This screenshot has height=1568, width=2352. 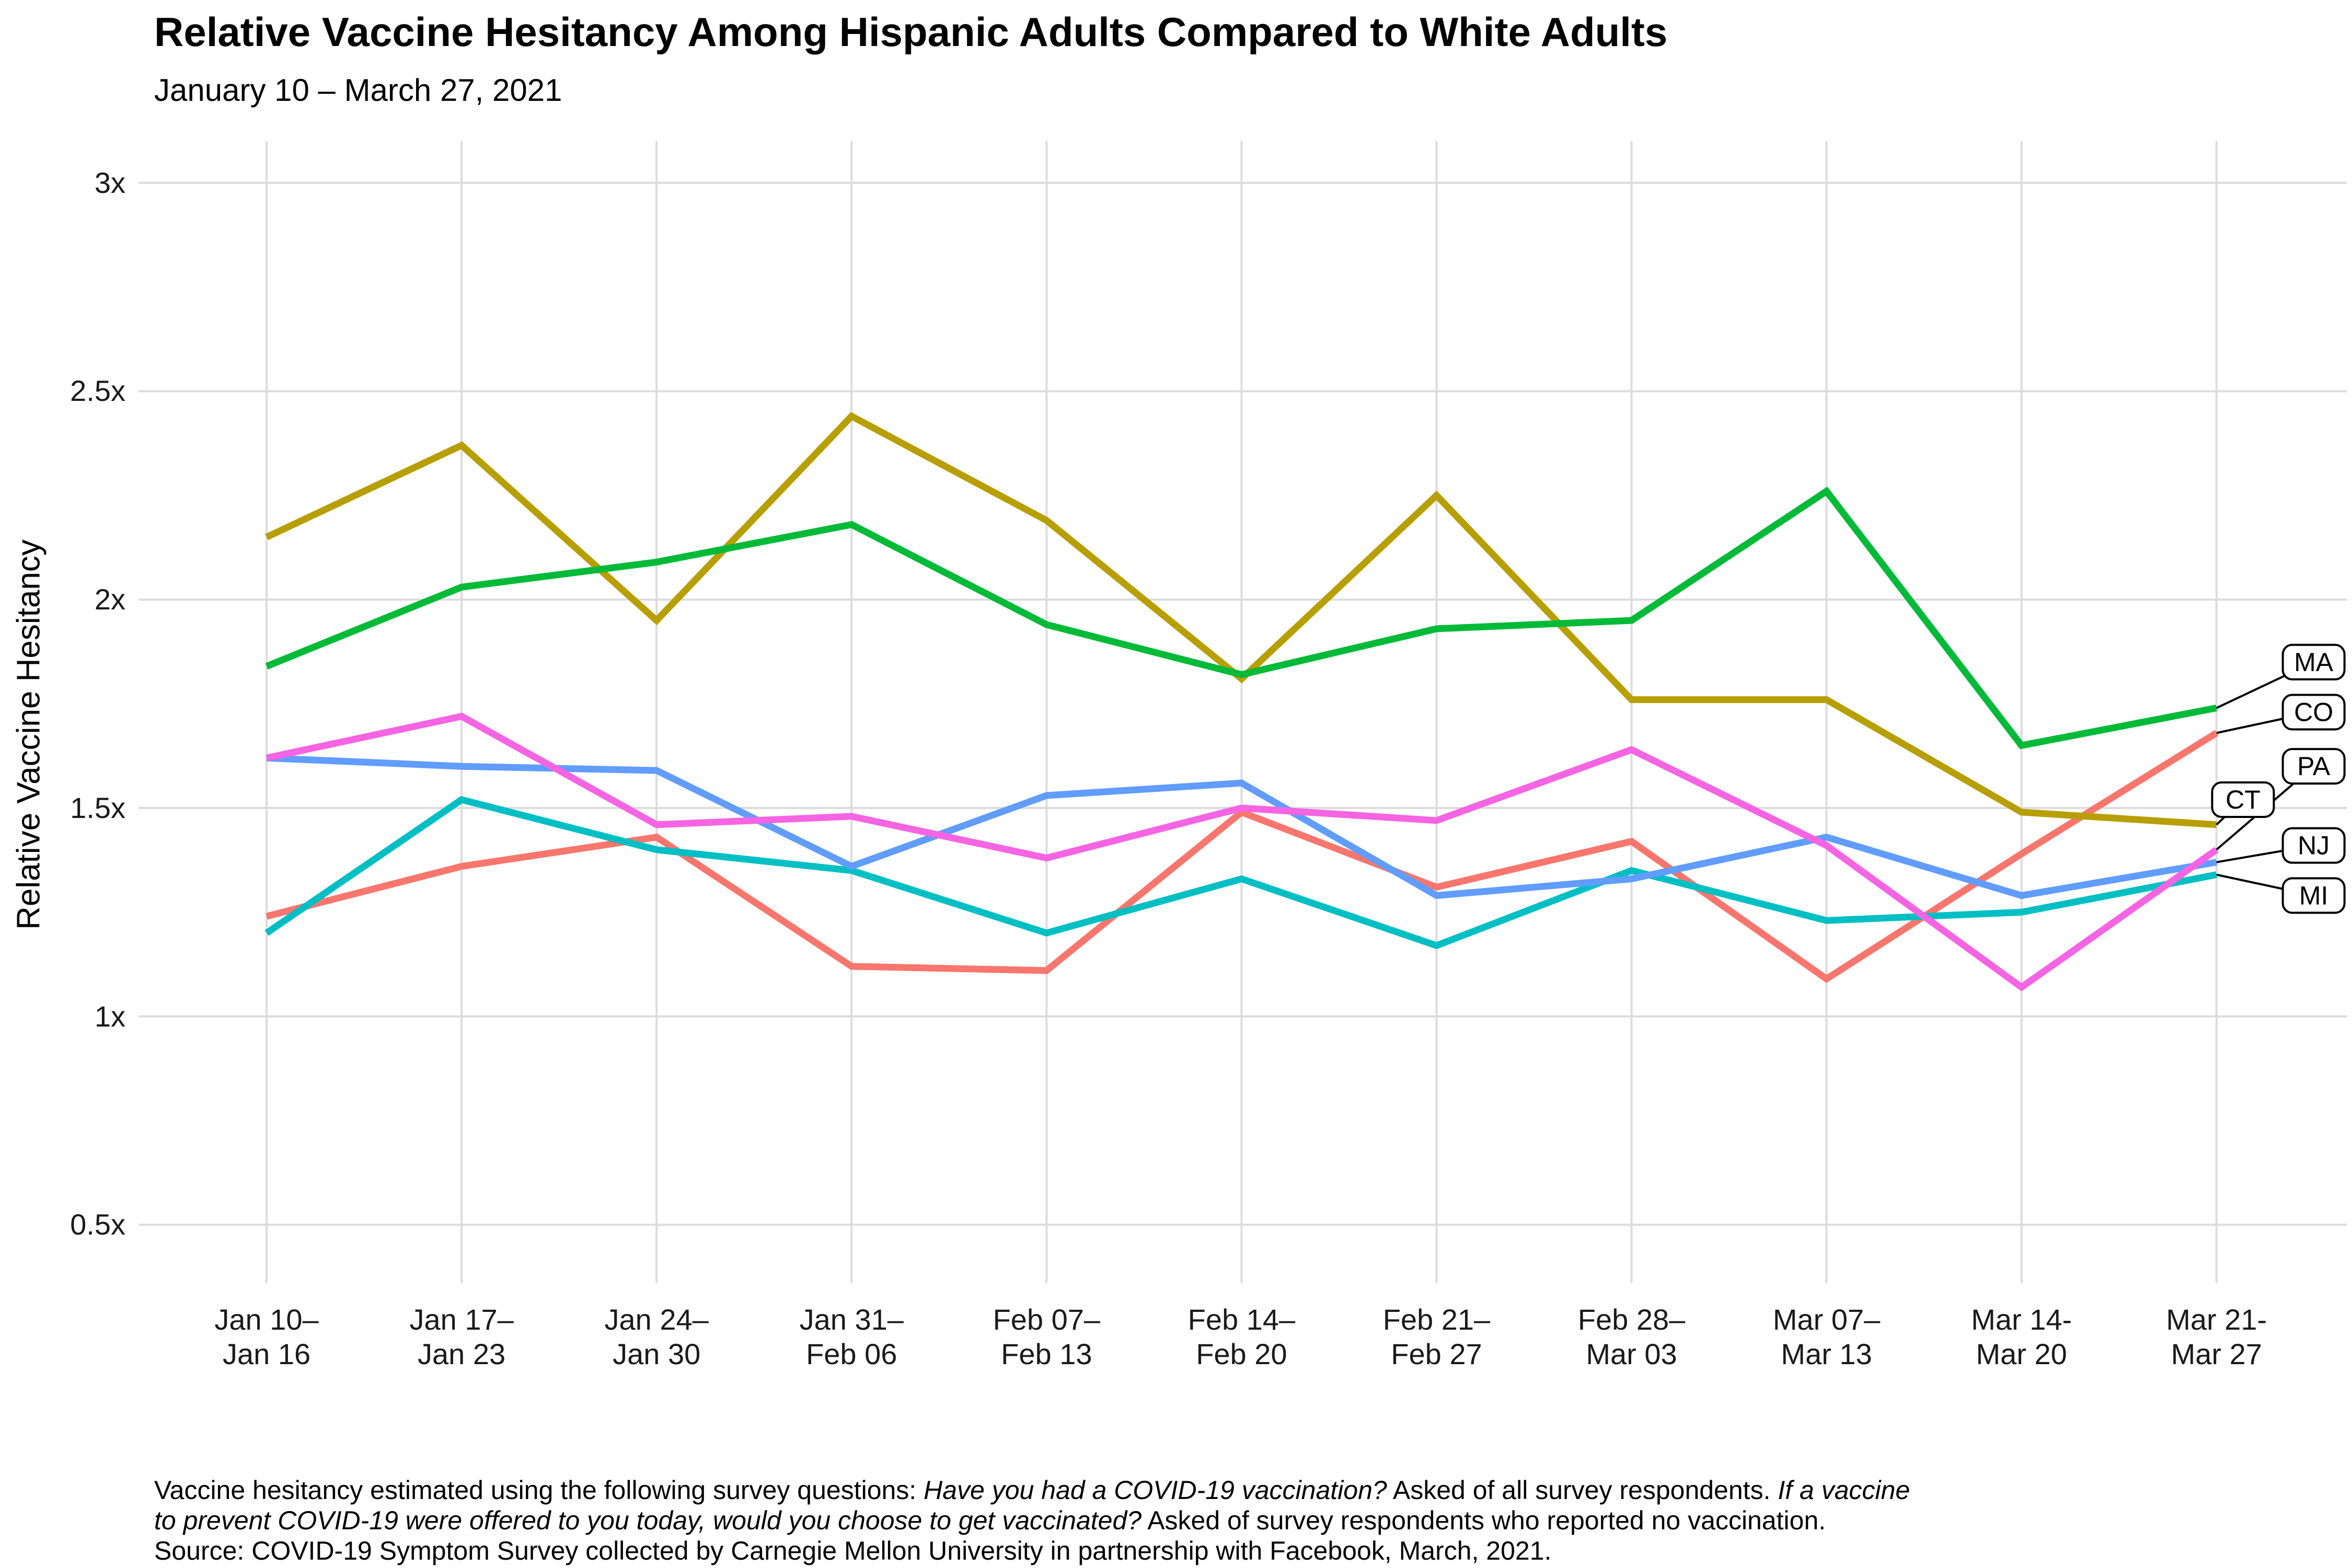 What do you see at coordinates (1436, 1319) in the screenshot?
I see `x-tick-line: Feb 21–` at bounding box center [1436, 1319].